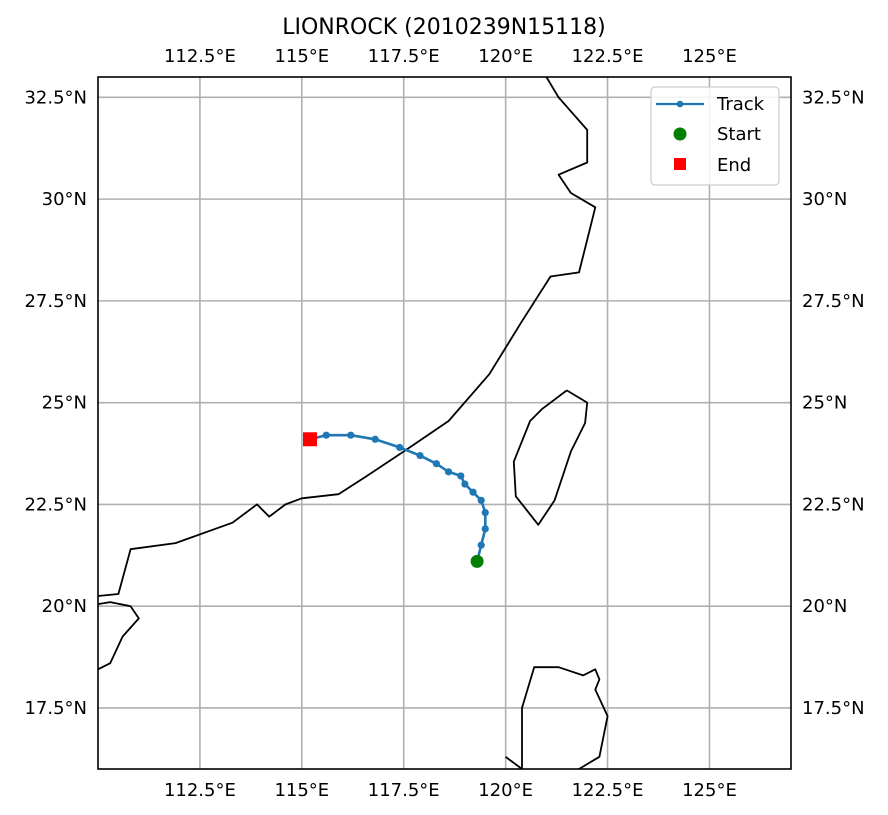 The image size is (888, 815). I want to click on xtick-label-top: 122.5°E, so click(608, 56).